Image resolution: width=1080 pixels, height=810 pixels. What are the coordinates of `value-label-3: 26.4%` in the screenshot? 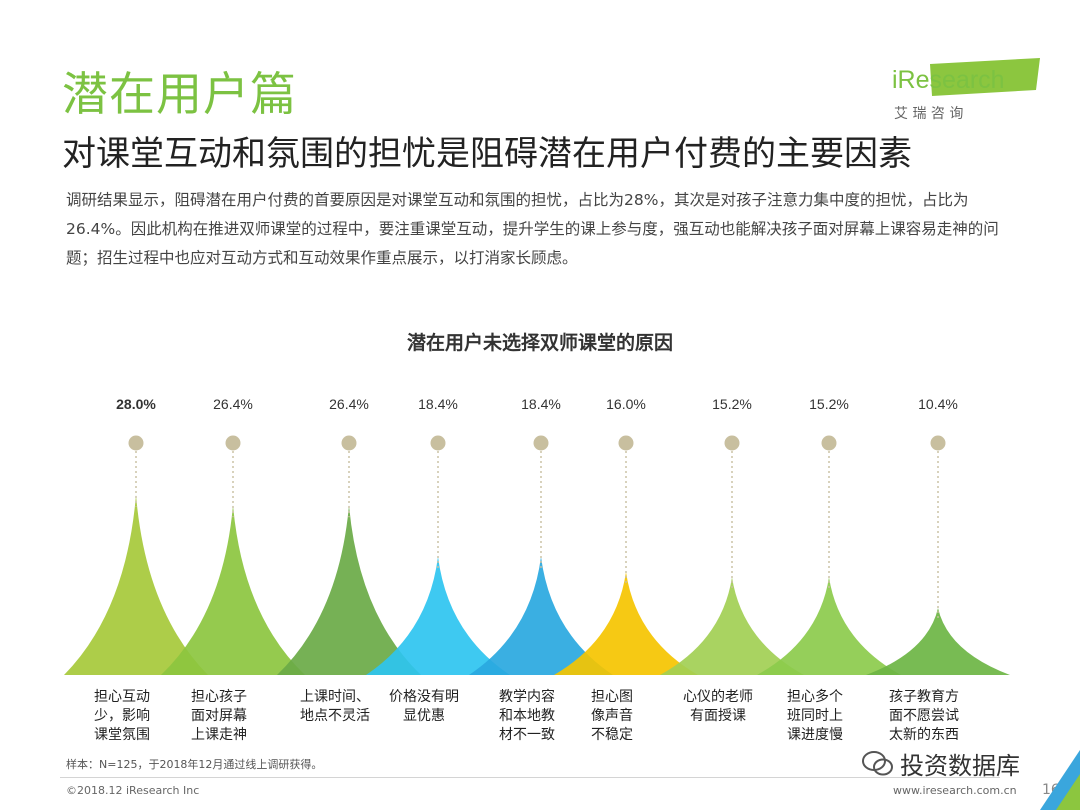 It's located at (349, 404).